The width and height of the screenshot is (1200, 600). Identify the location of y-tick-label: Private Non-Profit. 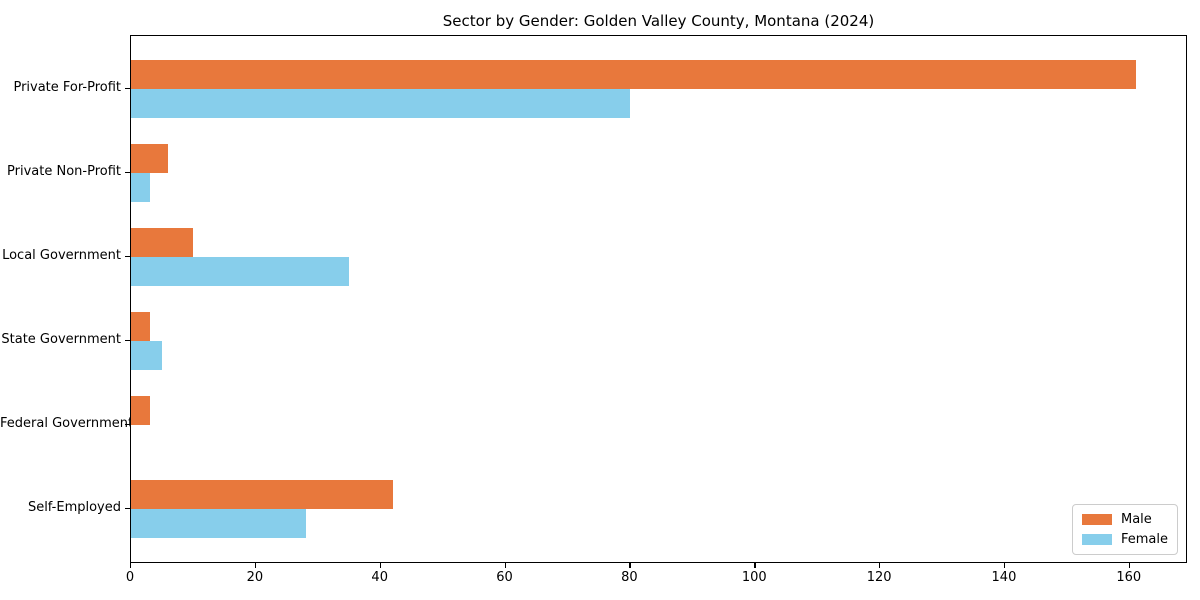
(64, 171).